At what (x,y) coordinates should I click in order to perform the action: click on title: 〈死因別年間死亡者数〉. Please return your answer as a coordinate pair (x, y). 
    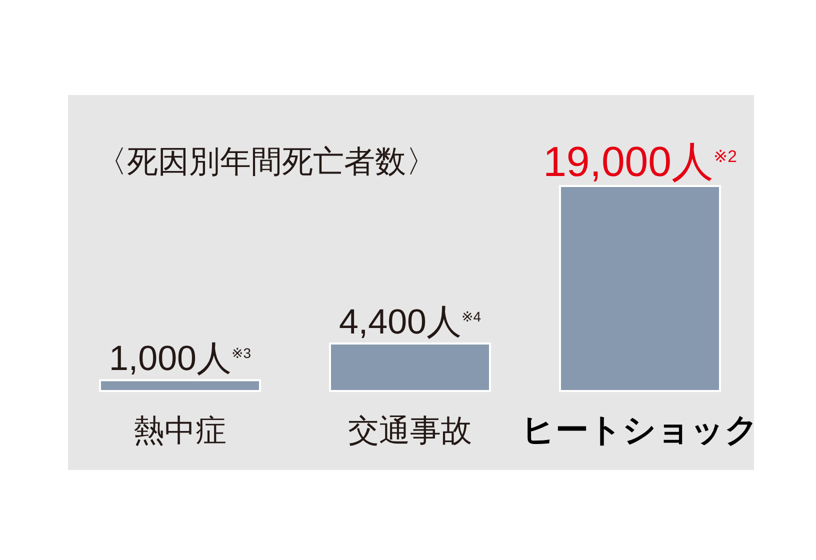
    Looking at the image, I should click on (266, 161).